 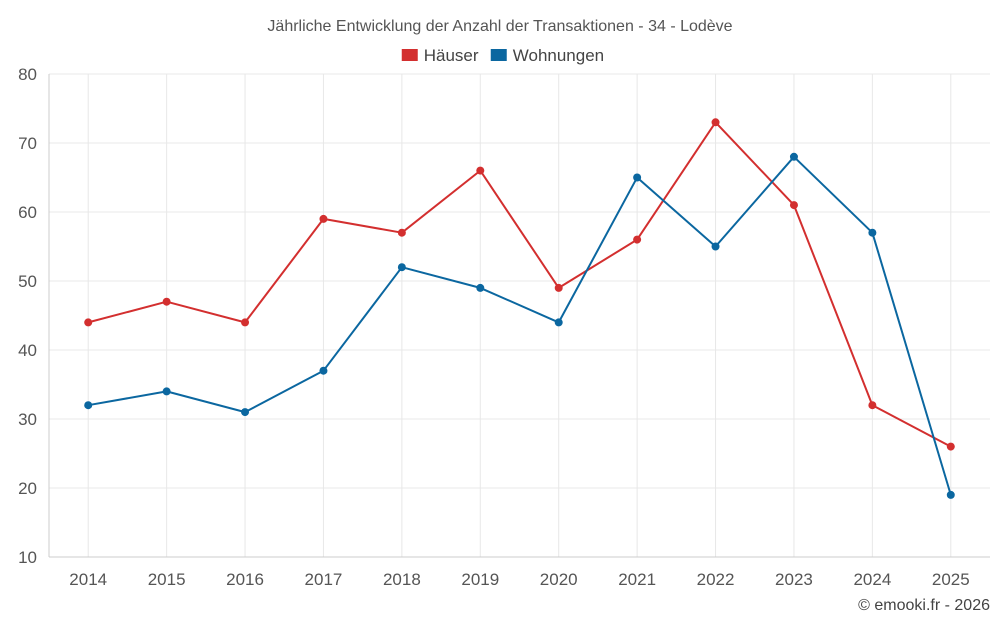 What do you see at coordinates (27, 212) in the screenshot?
I see `y-tick-label: 60` at bounding box center [27, 212].